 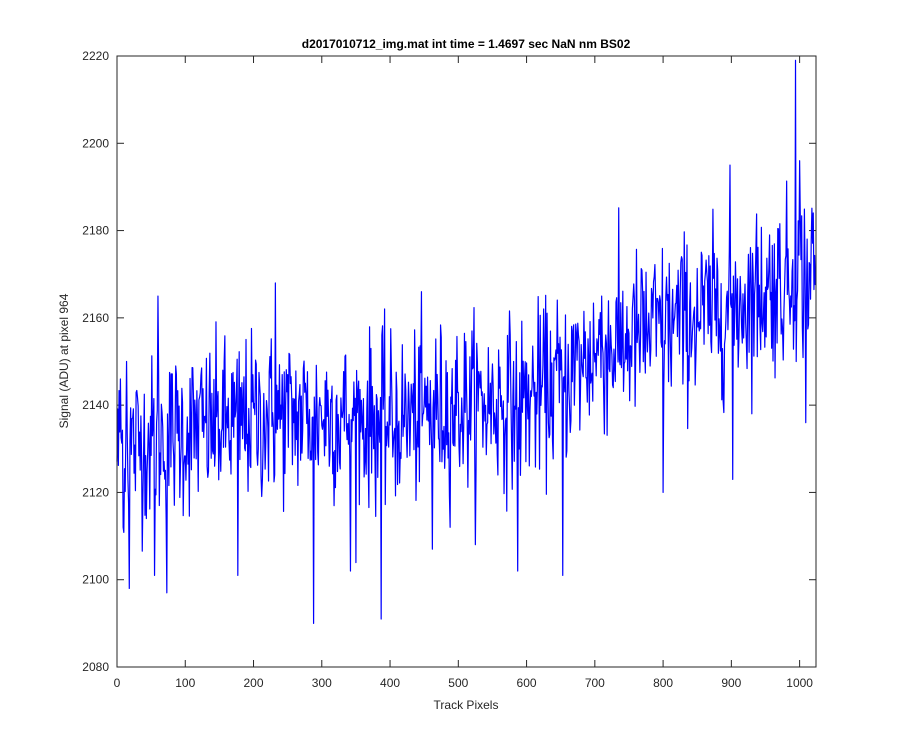 What do you see at coordinates (95, 143) in the screenshot?
I see `y-tick-label: 2200` at bounding box center [95, 143].